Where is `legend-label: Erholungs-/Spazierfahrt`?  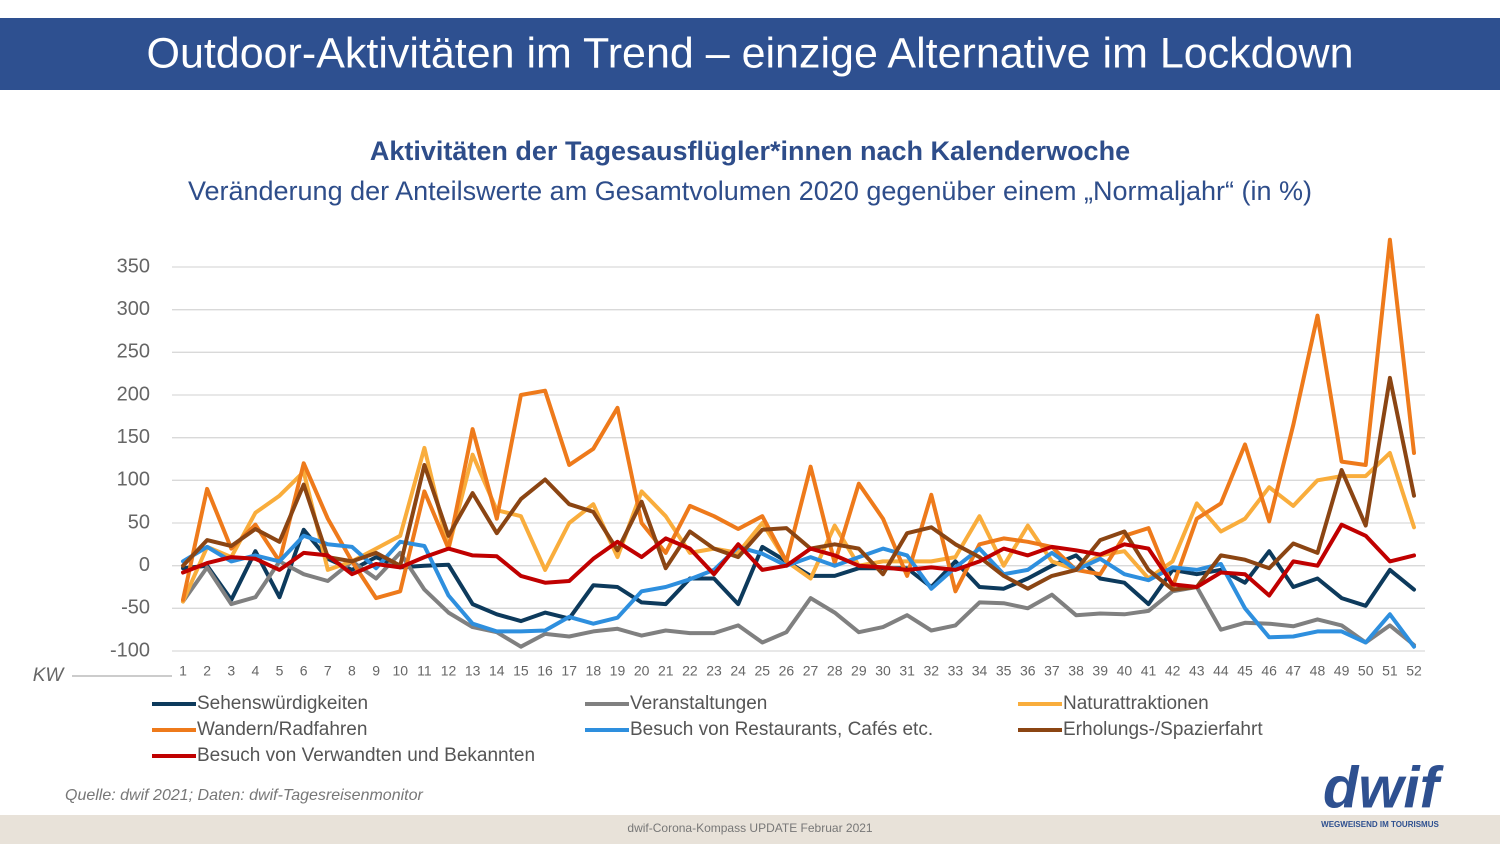 legend-label: Erholungs-/Spazierfahrt is located at coordinates (1163, 729).